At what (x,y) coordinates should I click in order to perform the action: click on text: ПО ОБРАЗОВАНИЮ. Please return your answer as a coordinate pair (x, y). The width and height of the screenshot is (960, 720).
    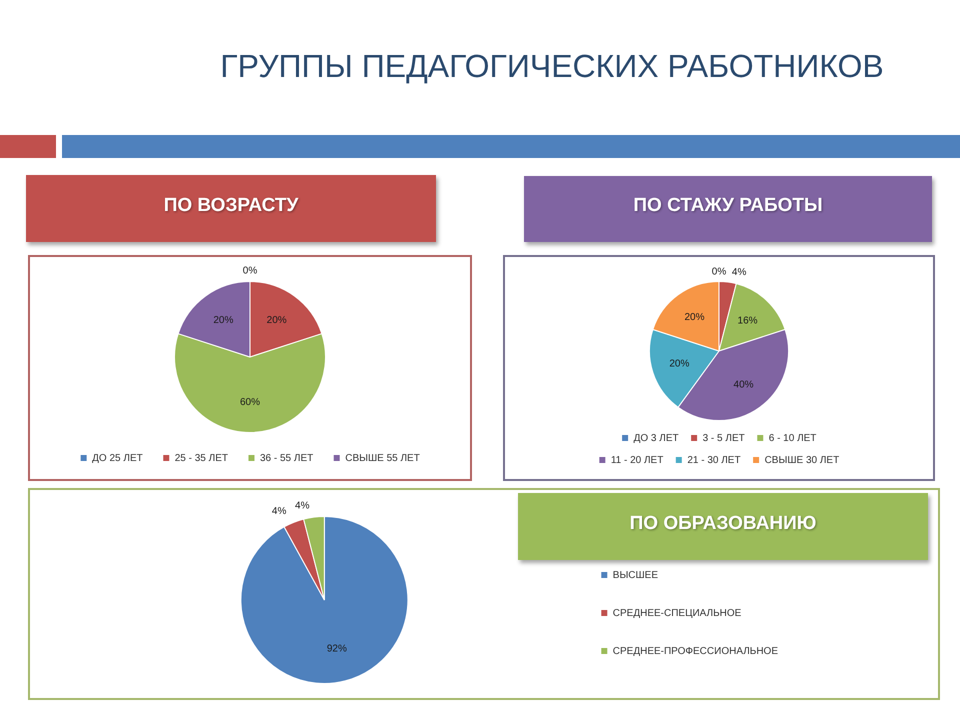
    Looking at the image, I should click on (723, 524).